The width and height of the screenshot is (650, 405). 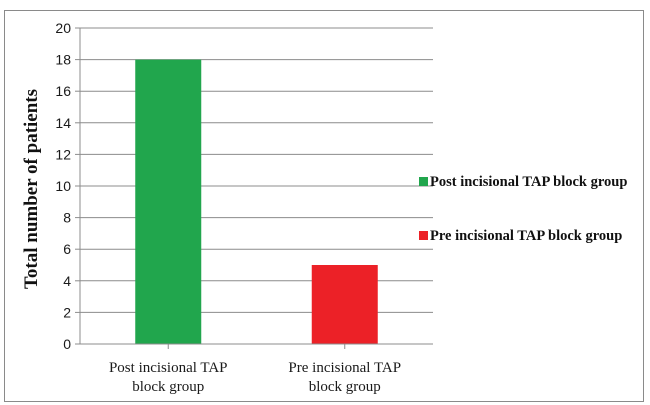 I want to click on y-tick-label: 6, so click(x=67, y=249).